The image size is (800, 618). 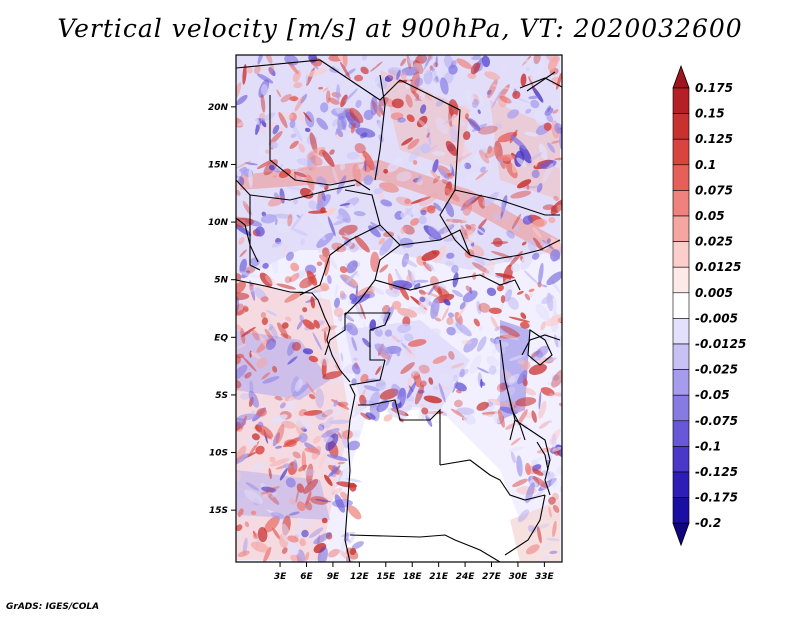 What do you see at coordinates (218, 108) in the screenshot?
I see `y-tick-label: 20N` at bounding box center [218, 108].